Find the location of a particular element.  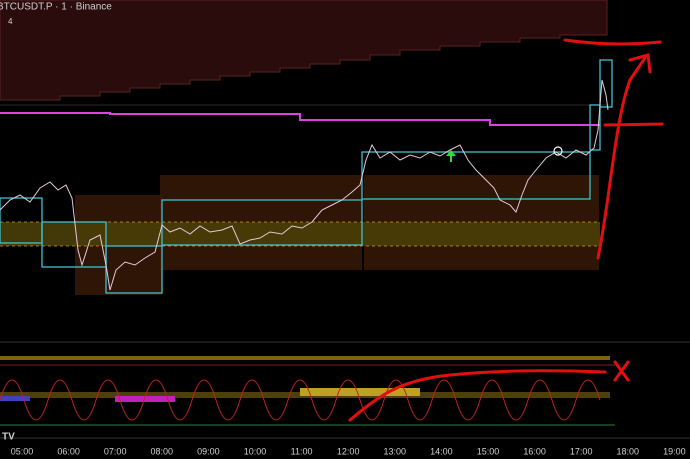

time-label: 12:00 is located at coordinates (348, 451).